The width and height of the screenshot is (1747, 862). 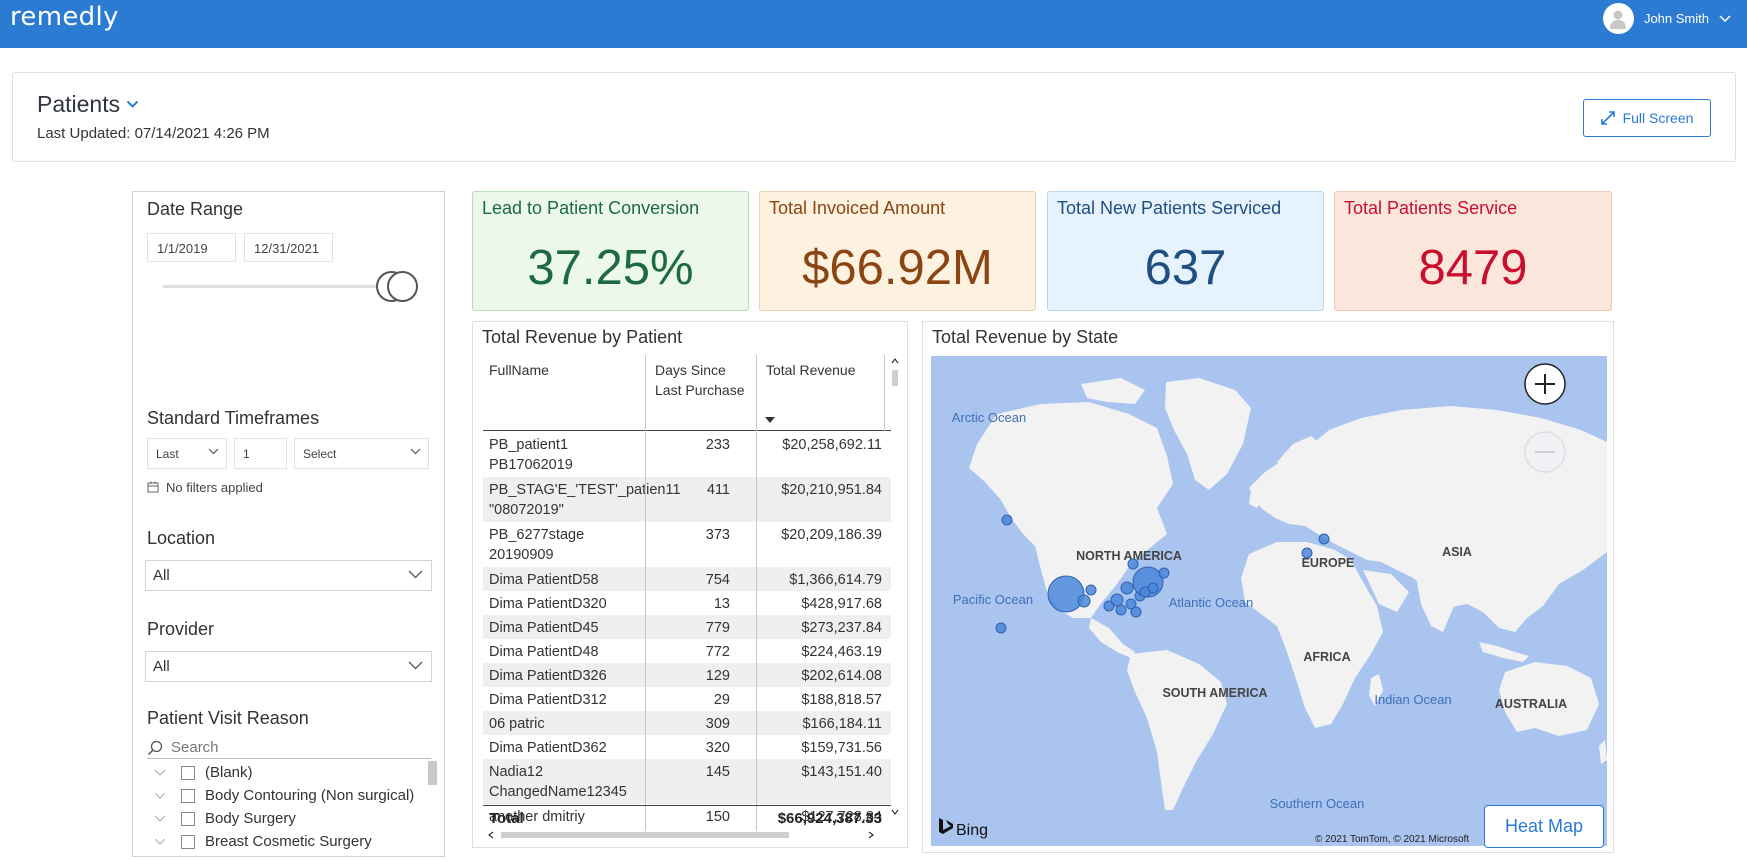 What do you see at coordinates (687, 579) in the screenshot?
I see `table-row: Dima PatientD58 754 $1,366,614.79` at bounding box center [687, 579].